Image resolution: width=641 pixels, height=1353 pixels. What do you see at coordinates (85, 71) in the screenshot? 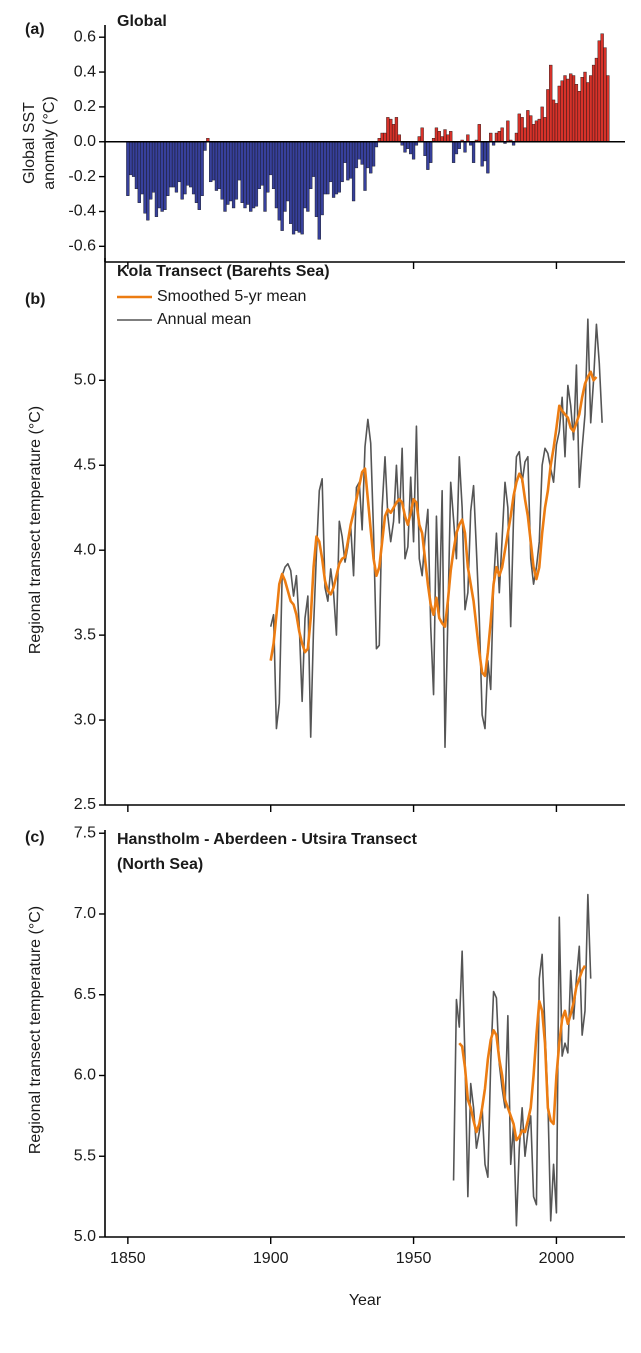
I see `y-tick-label: 0.4` at bounding box center [85, 71].